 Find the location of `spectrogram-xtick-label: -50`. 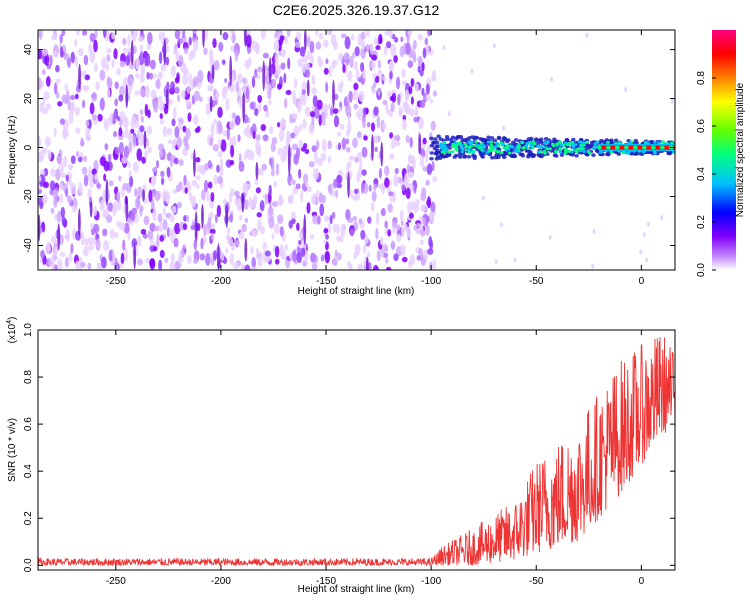

spectrogram-xtick-label: -50 is located at coordinates (536, 281).